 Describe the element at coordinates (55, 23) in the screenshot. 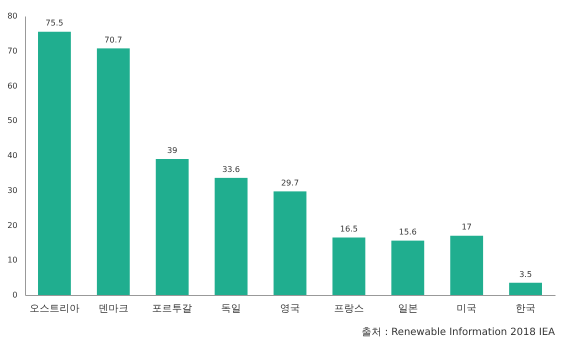

I see `data-label: 75.5` at that location.